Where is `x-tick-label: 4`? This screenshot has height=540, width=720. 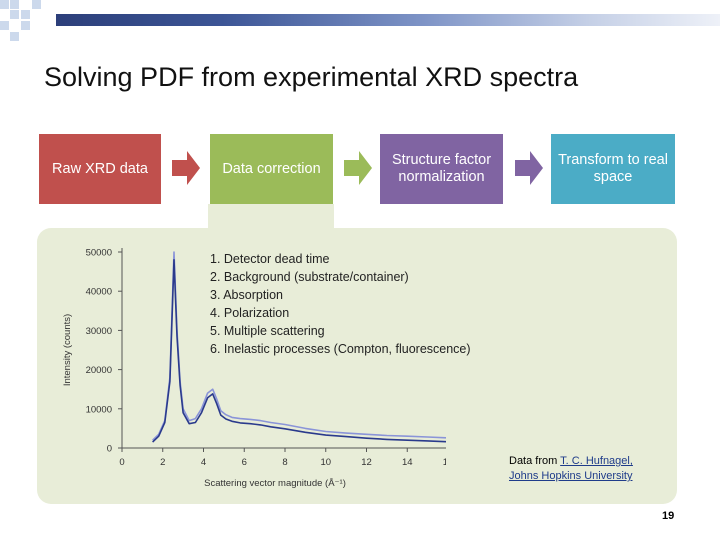
x-tick-label: 4 is located at coordinates (203, 462).